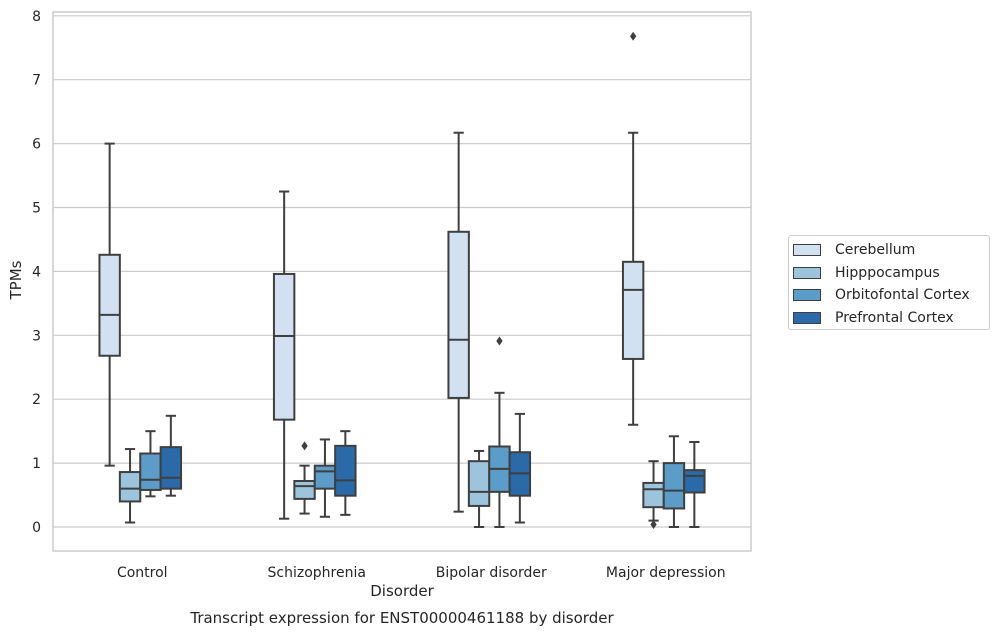 Image resolution: width=999 pixels, height=637 pixels. I want to click on legend-item: Orbitofontal Cortex, so click(891, 295).